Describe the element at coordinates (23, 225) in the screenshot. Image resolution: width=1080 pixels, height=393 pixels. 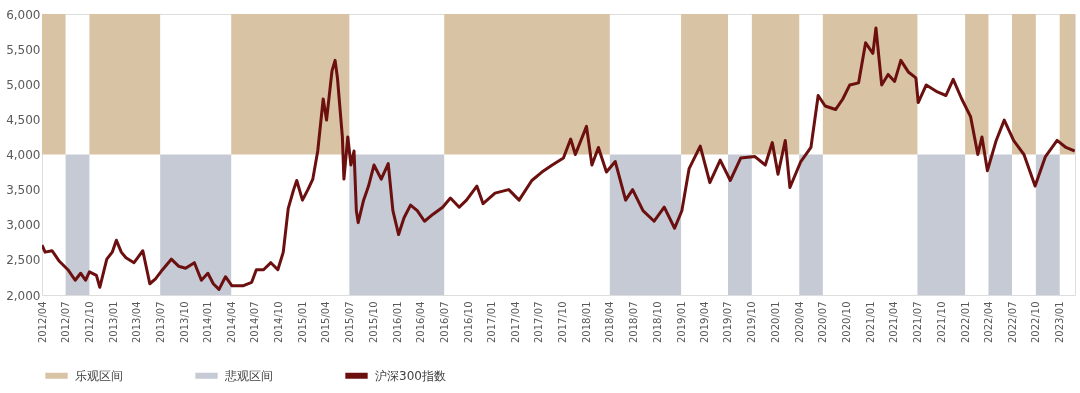
I see `y-tick-label: 3,000` at that location.